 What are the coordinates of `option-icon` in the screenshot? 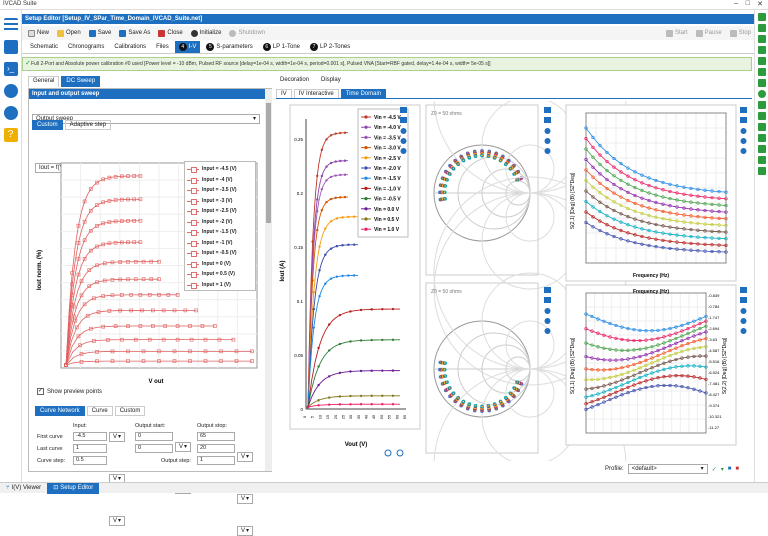 It's located at (400, 453).